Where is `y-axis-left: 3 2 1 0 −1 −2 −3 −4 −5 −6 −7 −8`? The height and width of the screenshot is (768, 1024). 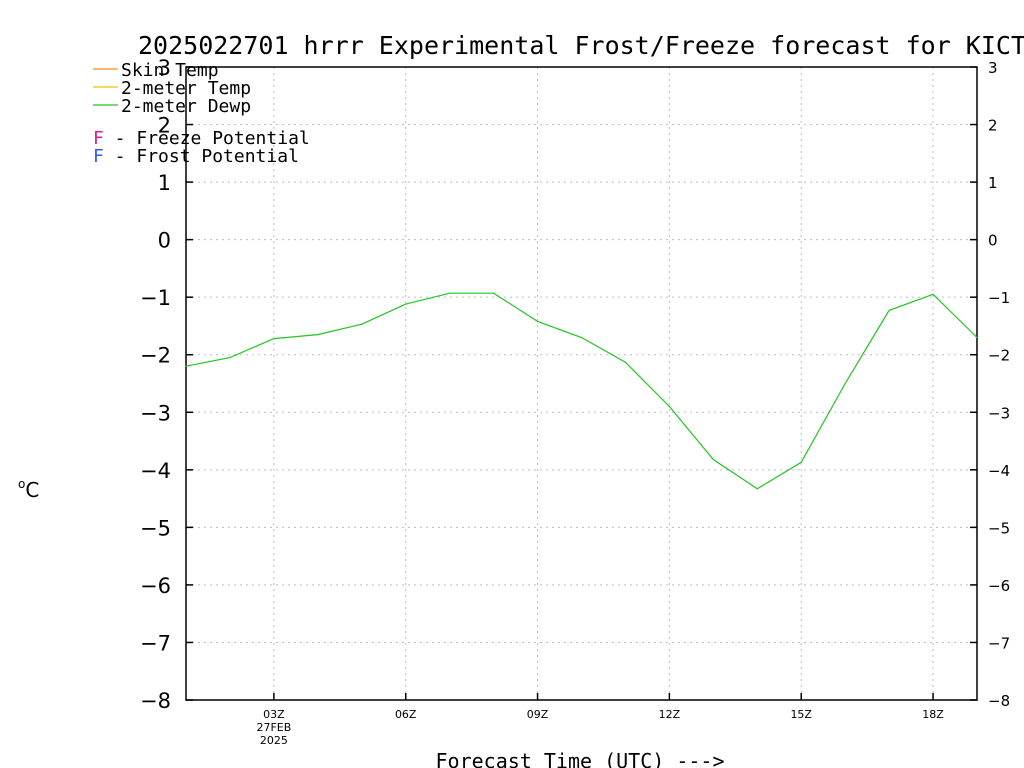
y-axis-left: 3 2 1 0 −1 −2 −3 −4 −5 −6 −7 −8 is located at coordinates (166, 384).